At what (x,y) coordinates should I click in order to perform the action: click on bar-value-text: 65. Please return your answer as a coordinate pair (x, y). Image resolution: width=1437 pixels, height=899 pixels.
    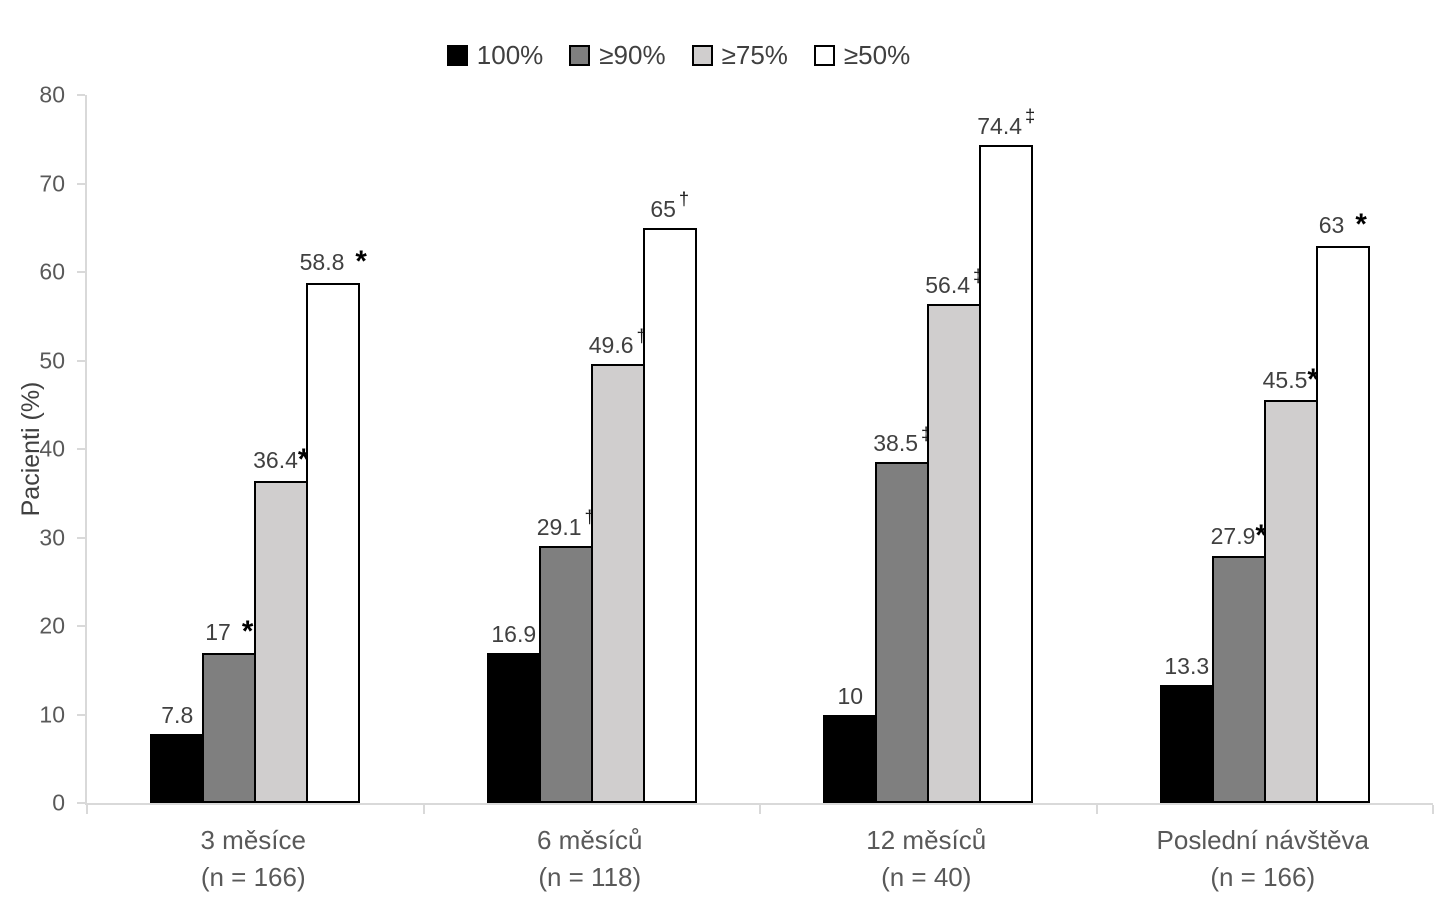
    Looking at the image, I should click on (663, 208).